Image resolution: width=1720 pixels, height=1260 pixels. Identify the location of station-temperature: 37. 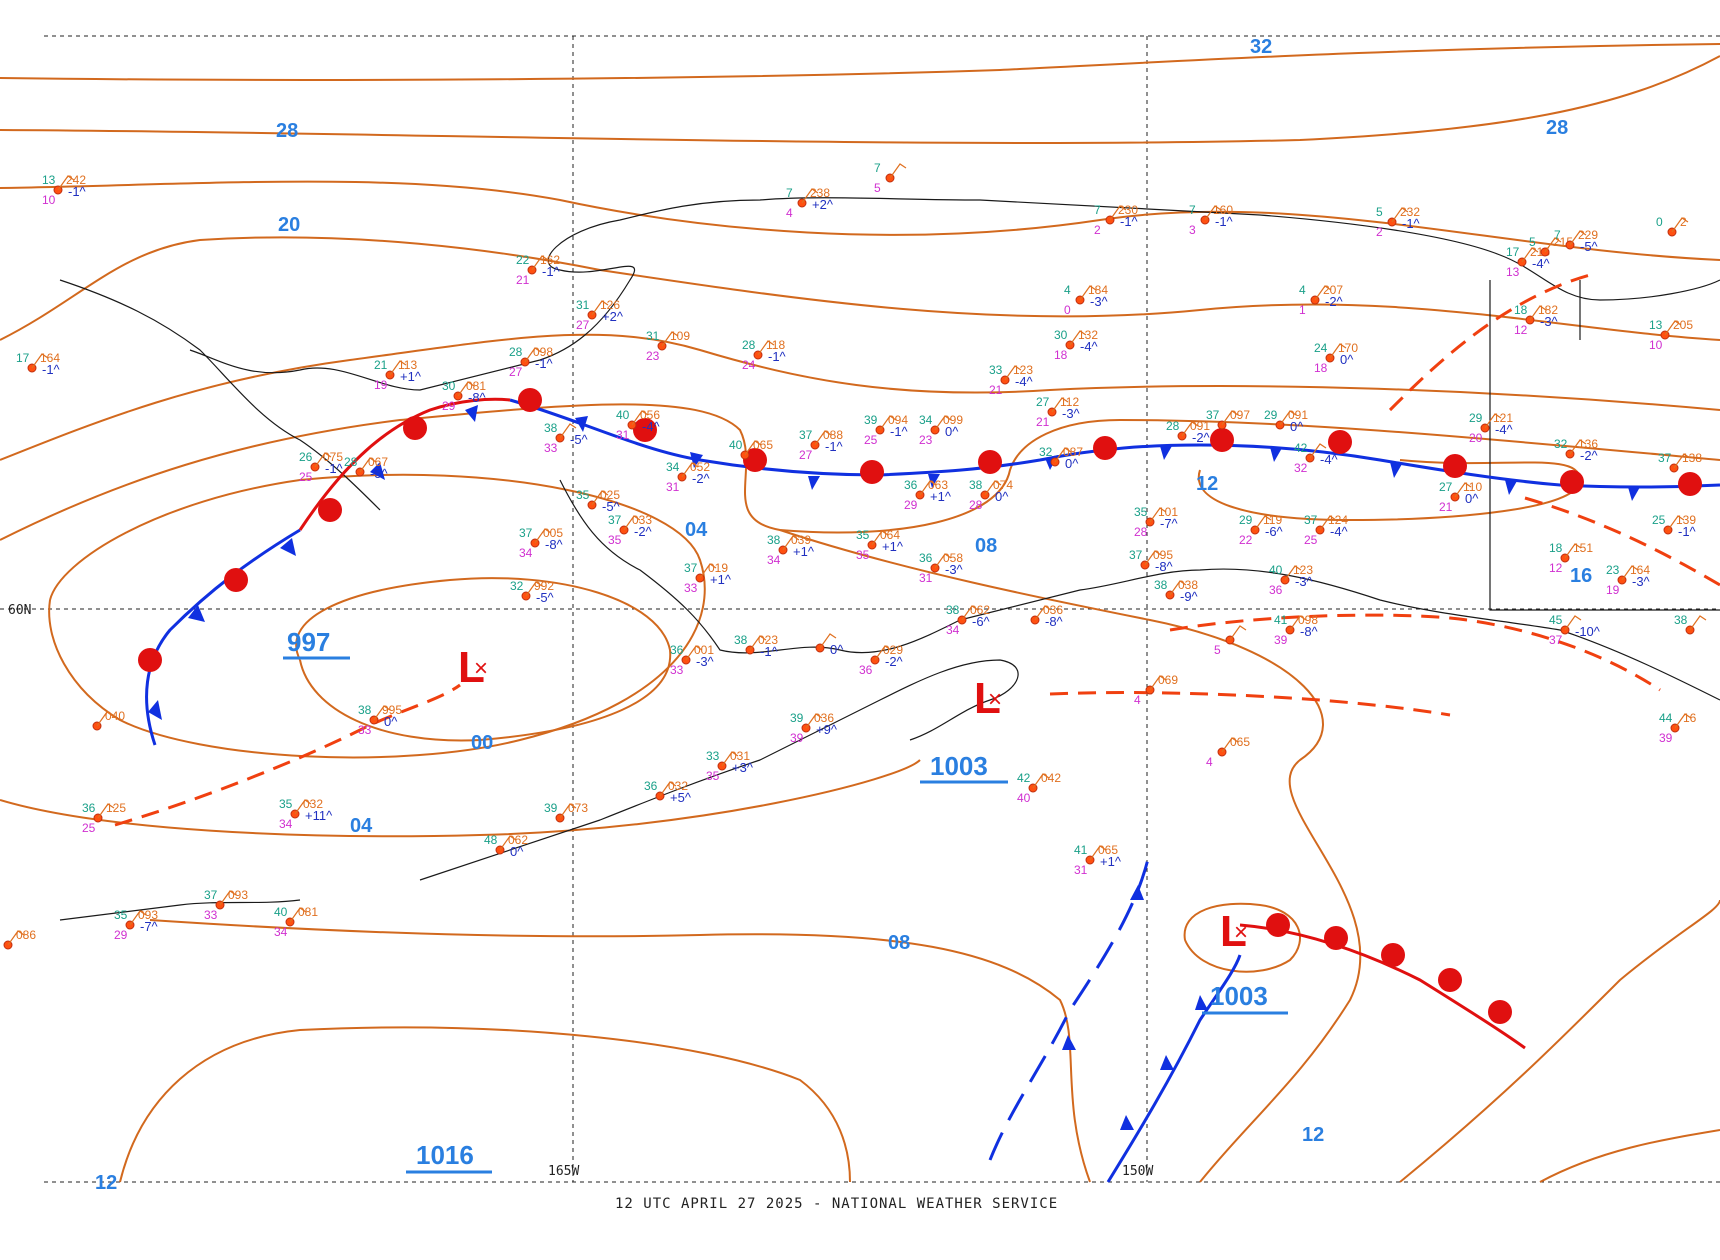
(691, 568).